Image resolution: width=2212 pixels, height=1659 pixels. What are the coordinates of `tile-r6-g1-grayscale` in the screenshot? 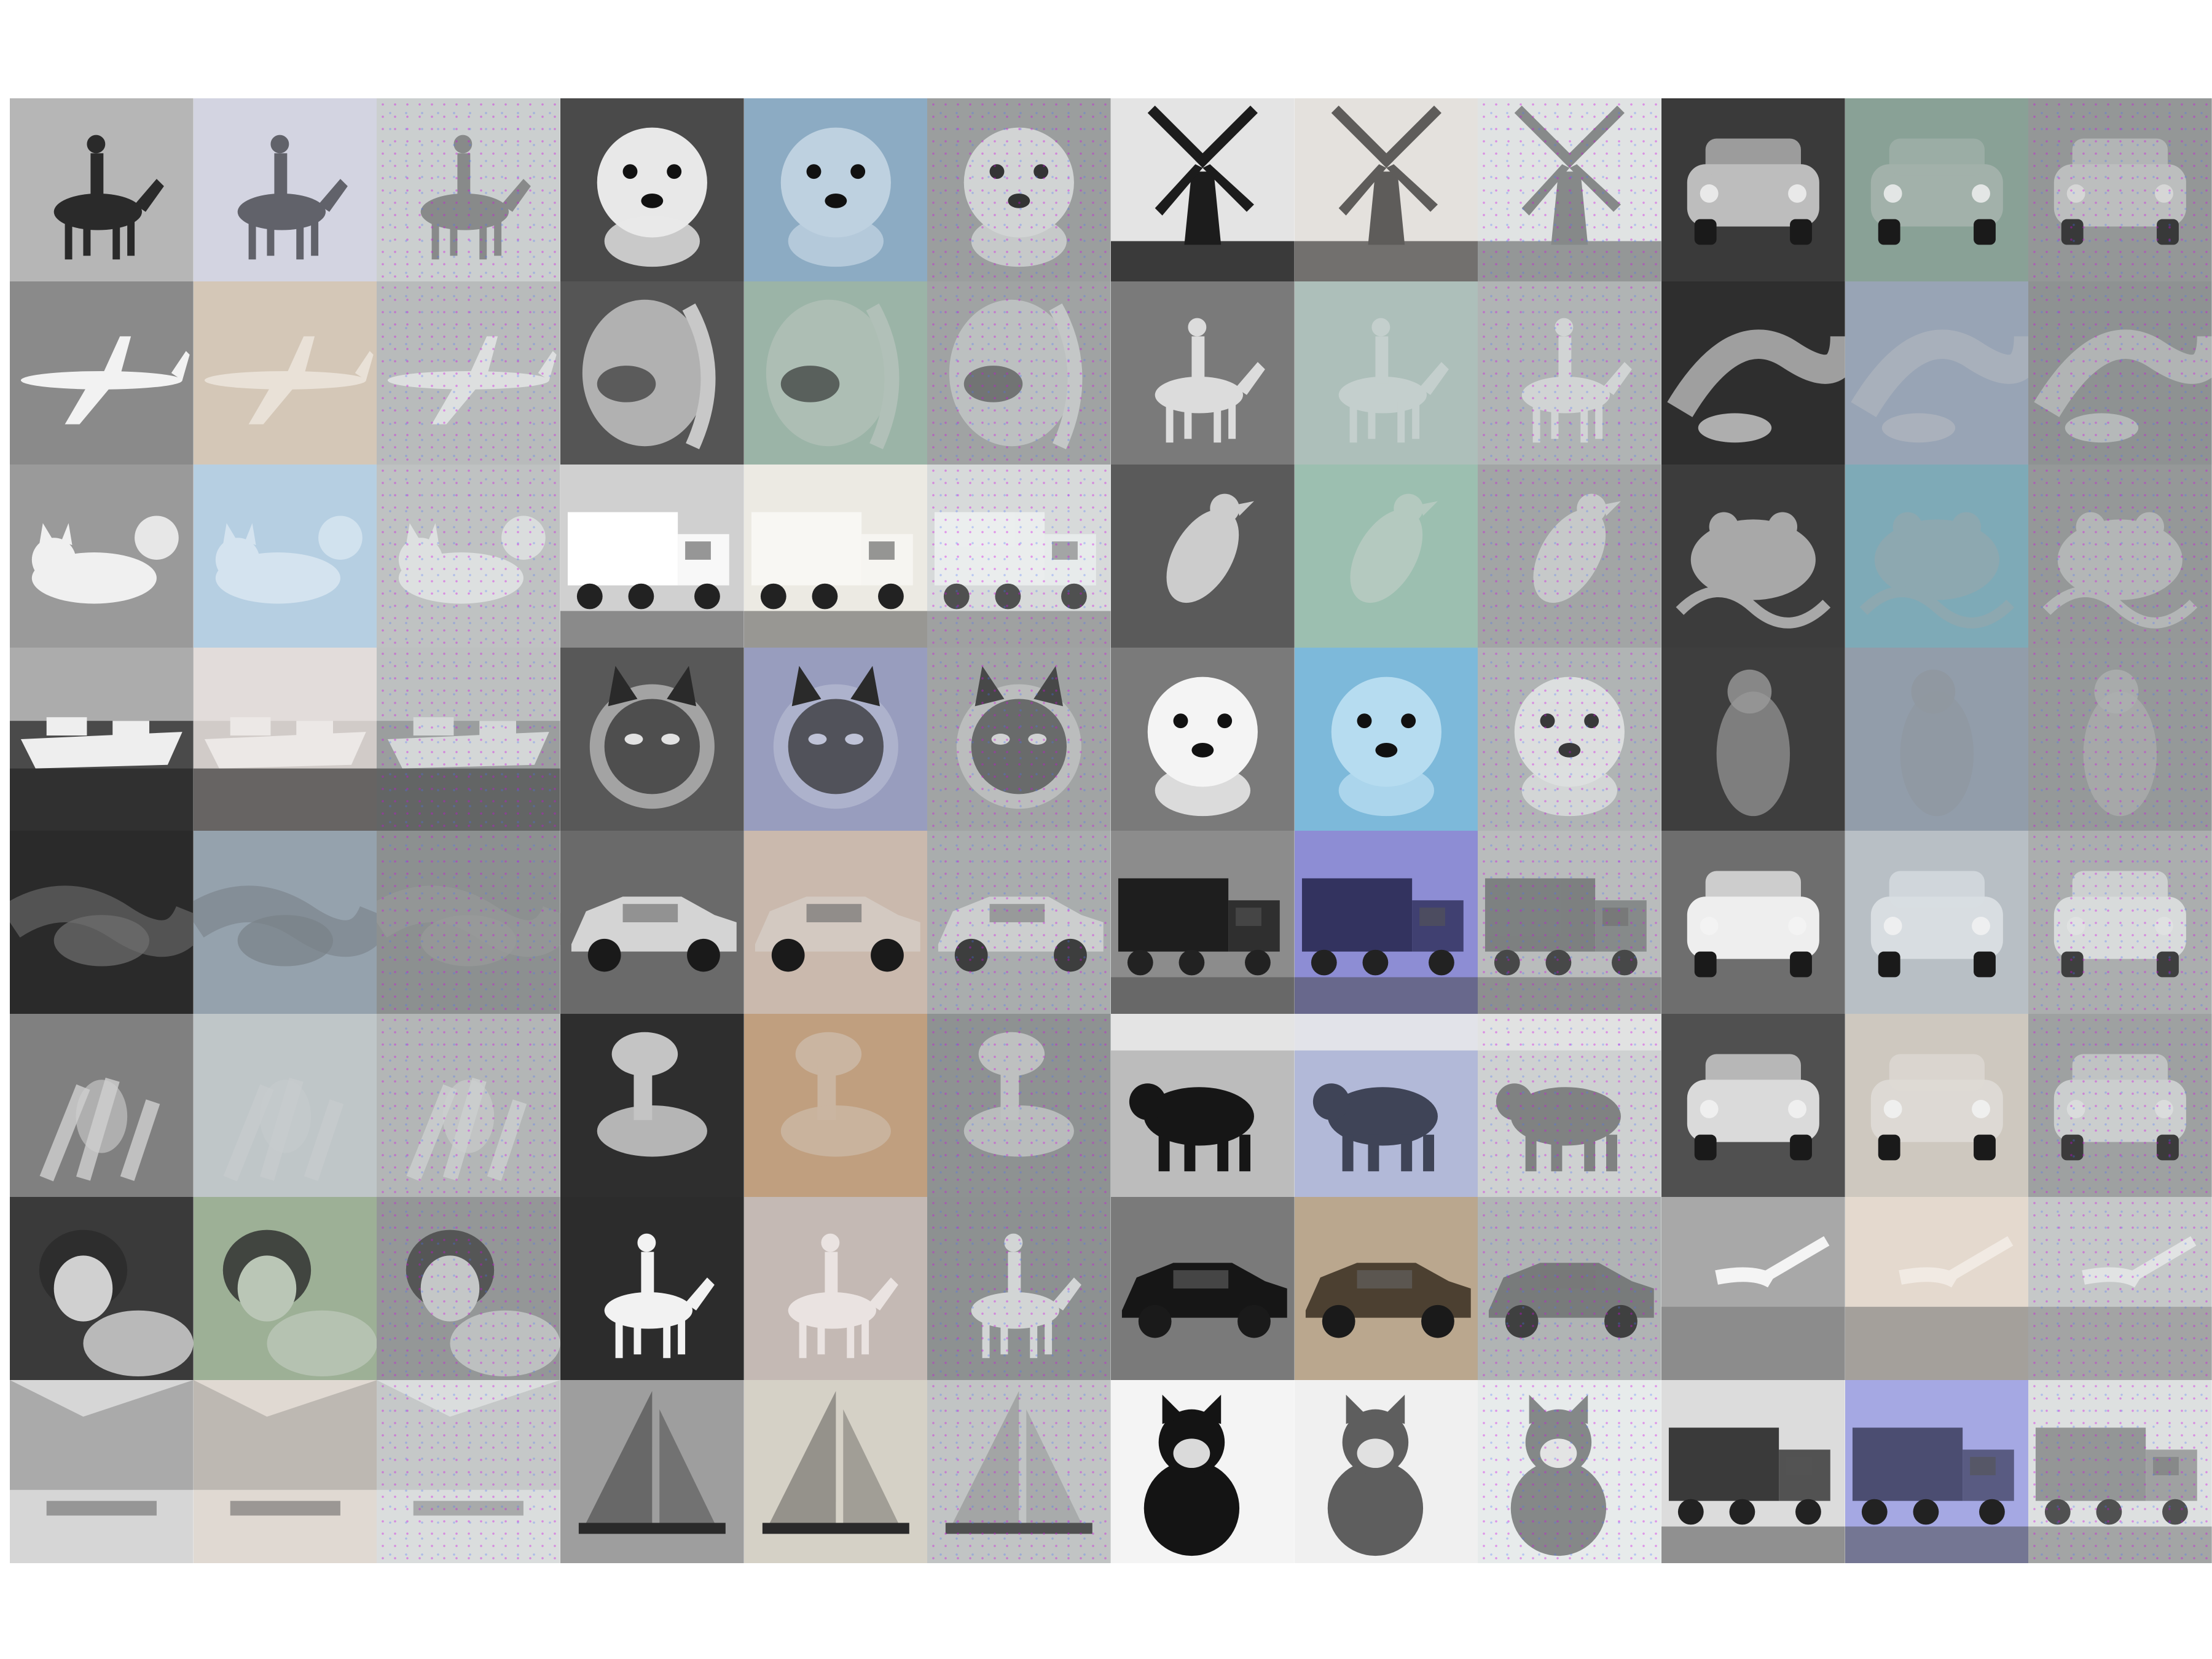 It's located at (102, 1105).